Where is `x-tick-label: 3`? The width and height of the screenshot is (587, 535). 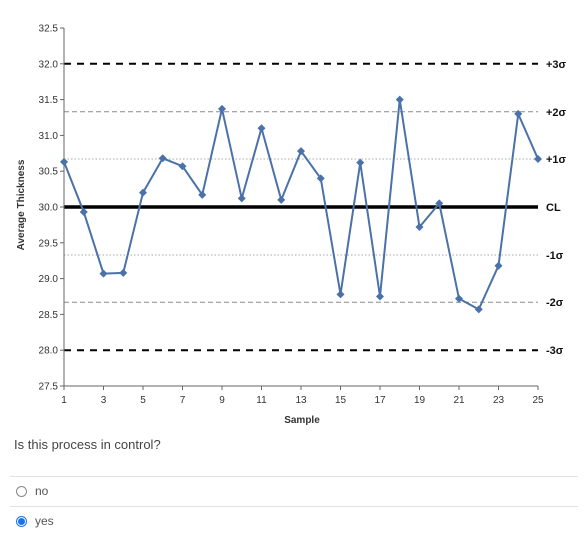 x-tick-label: 3 is located at coordinates (104, 400).